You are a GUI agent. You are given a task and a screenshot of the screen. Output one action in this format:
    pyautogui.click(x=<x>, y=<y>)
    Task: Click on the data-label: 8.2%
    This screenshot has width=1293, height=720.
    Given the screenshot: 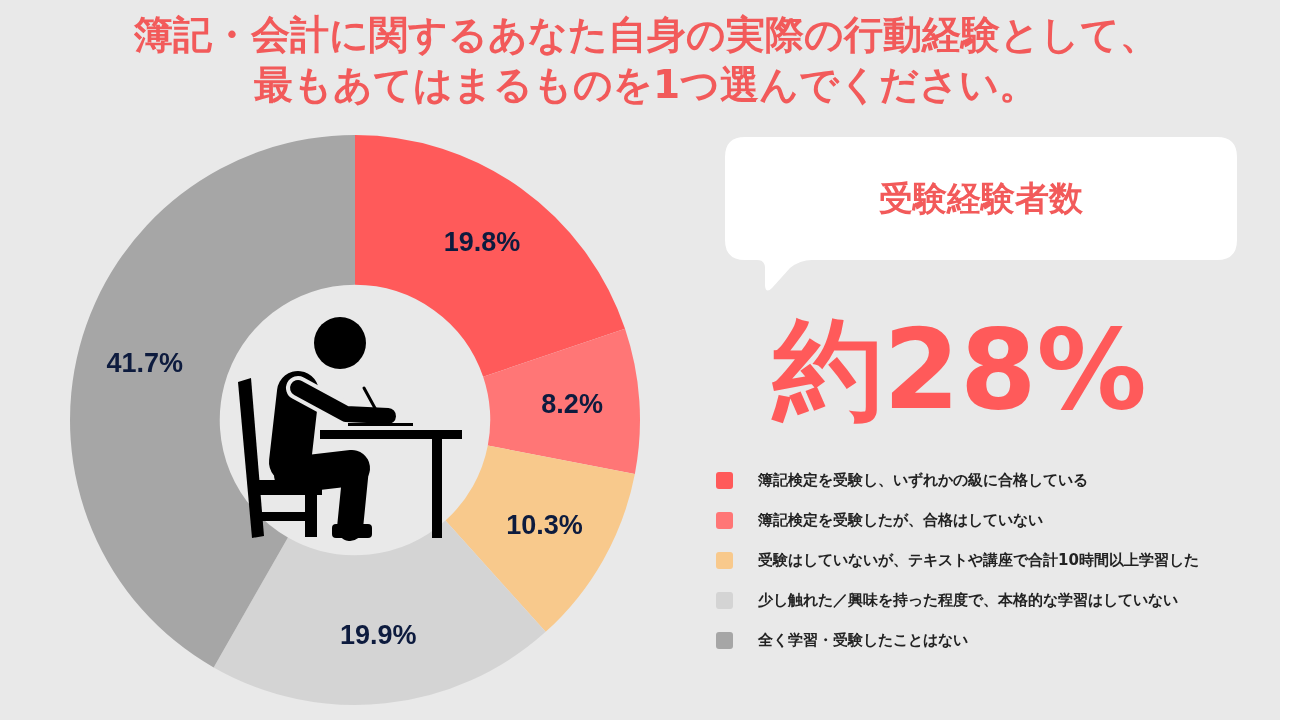 What is the action you would take?
    pyautogui.click(x=572, y=403)
    